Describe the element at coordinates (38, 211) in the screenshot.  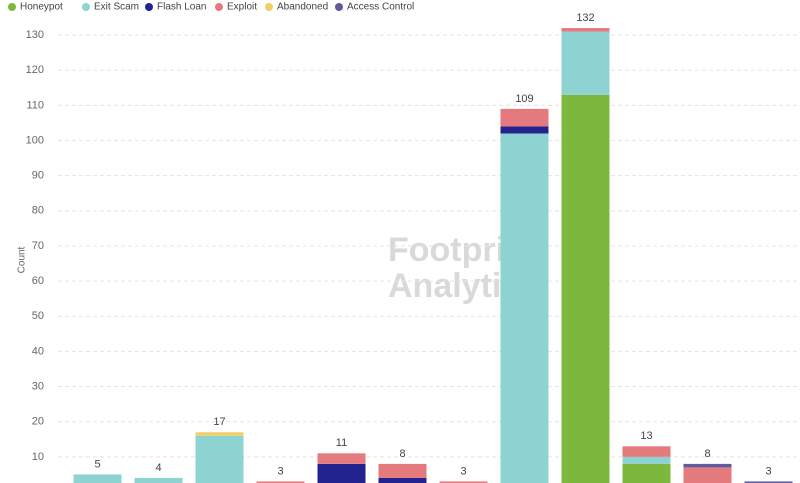
I see `y-tick-label: 80` at that location.